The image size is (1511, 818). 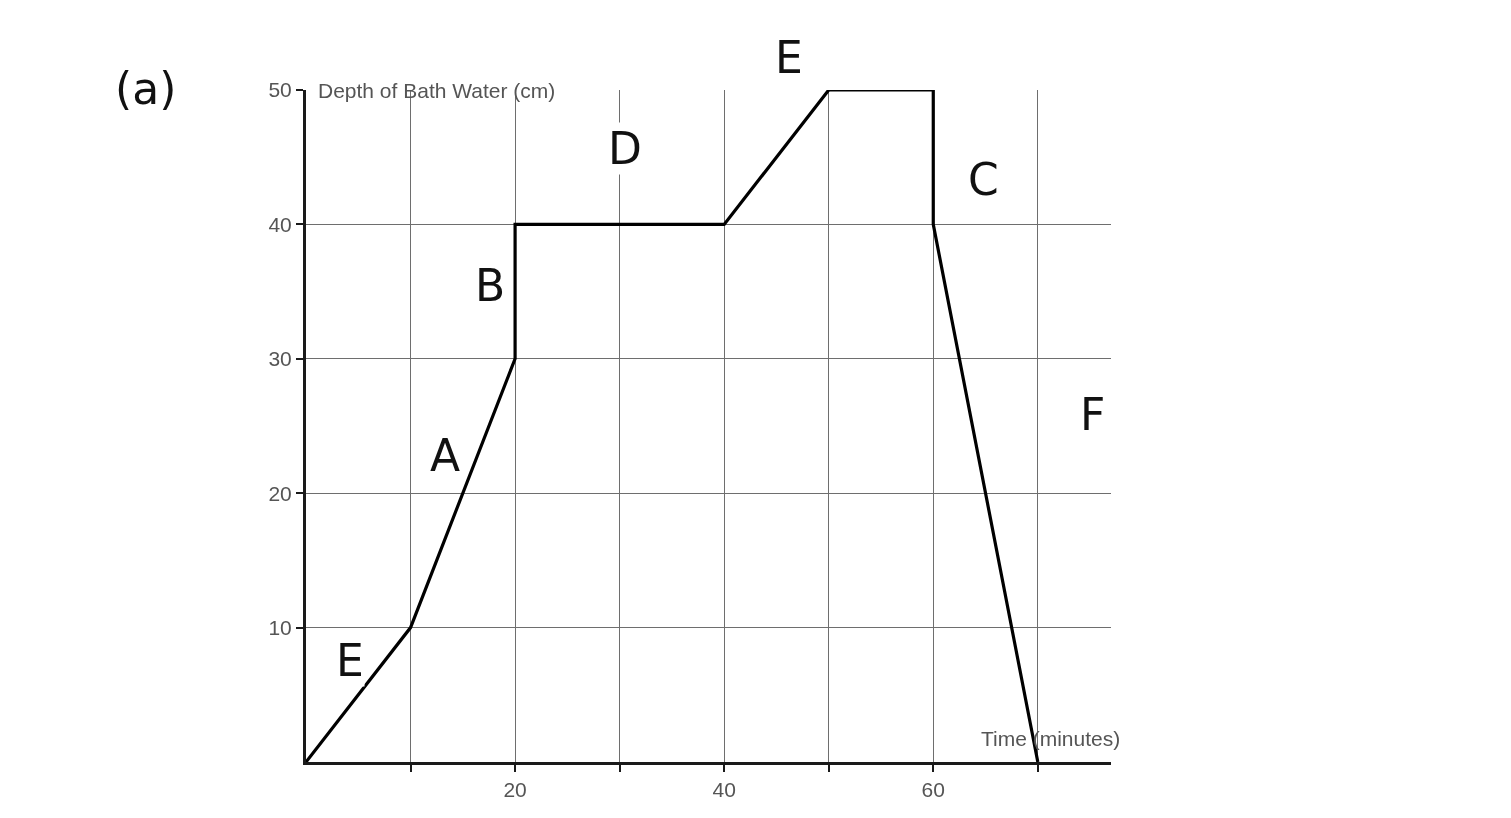 I want to click on annotation: F, so click(x=1093, y=414).